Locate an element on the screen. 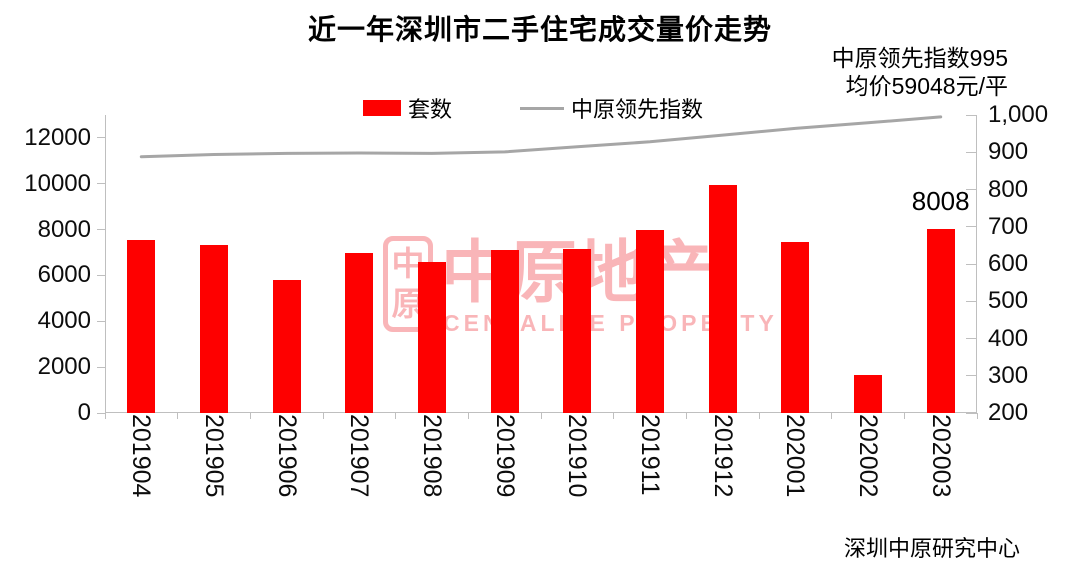 This screenshot has height=567, width=1080. bar-value-label: 8008 is located at coordinates (940, 201).